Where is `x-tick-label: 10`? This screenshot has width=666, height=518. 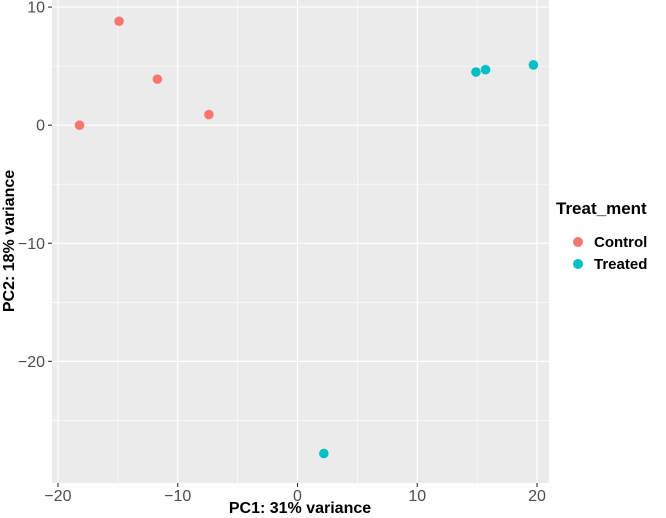 x-tick-label: 10 is located at coordinates (417, 496).